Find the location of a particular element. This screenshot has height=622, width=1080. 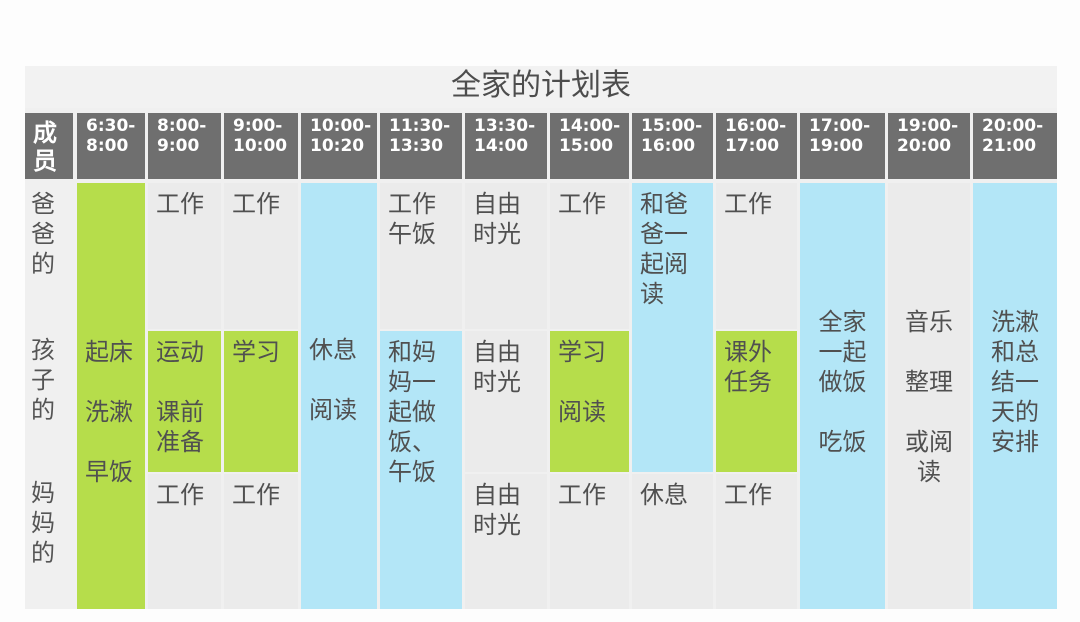

header-slot-0800: 8:00- 9:00 is located at coordinates (184, 146).